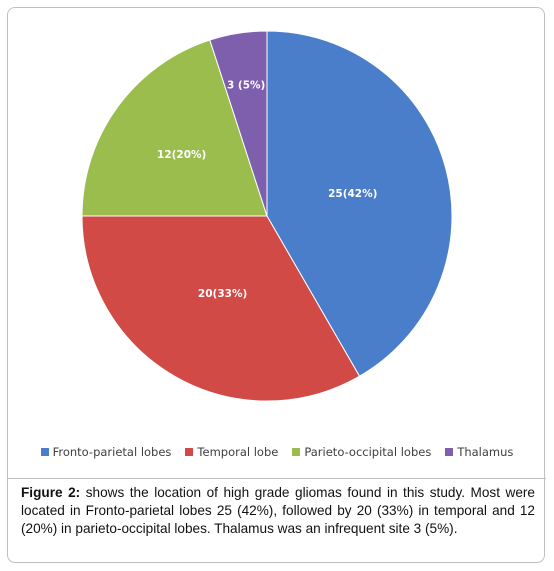 This screenshot has height=571, width=554. Describe the element at coordinates (368, 452) in the screenshot. I see `legend-label-2: Parieto-occipital lobes` at that location.